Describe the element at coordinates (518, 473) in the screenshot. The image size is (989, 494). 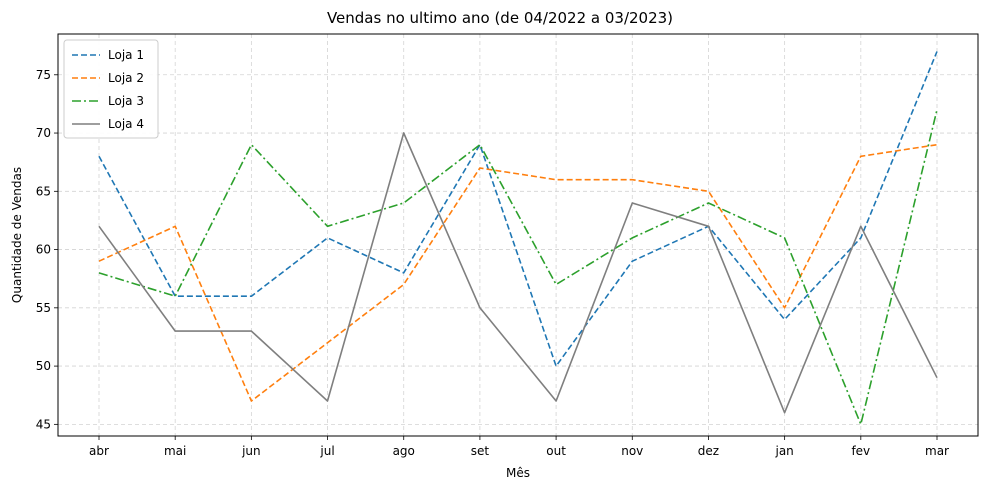
I see `x-axis-label: Mês` at that location.